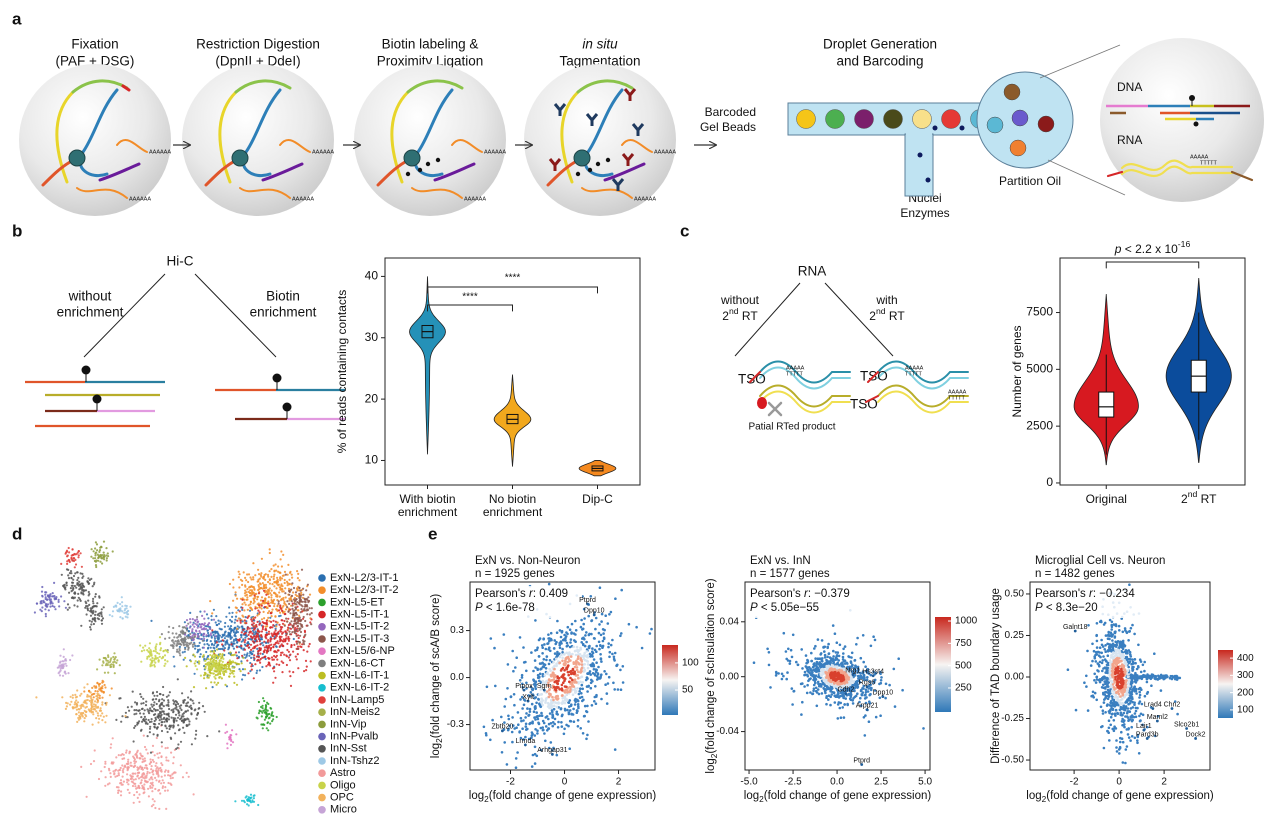 The height and width of the screenshot is (828, 1269). What do you see at coordinates (728, 127) in the screenshot?
I see `label: Gel Beads` at bounding box center [728, 127].